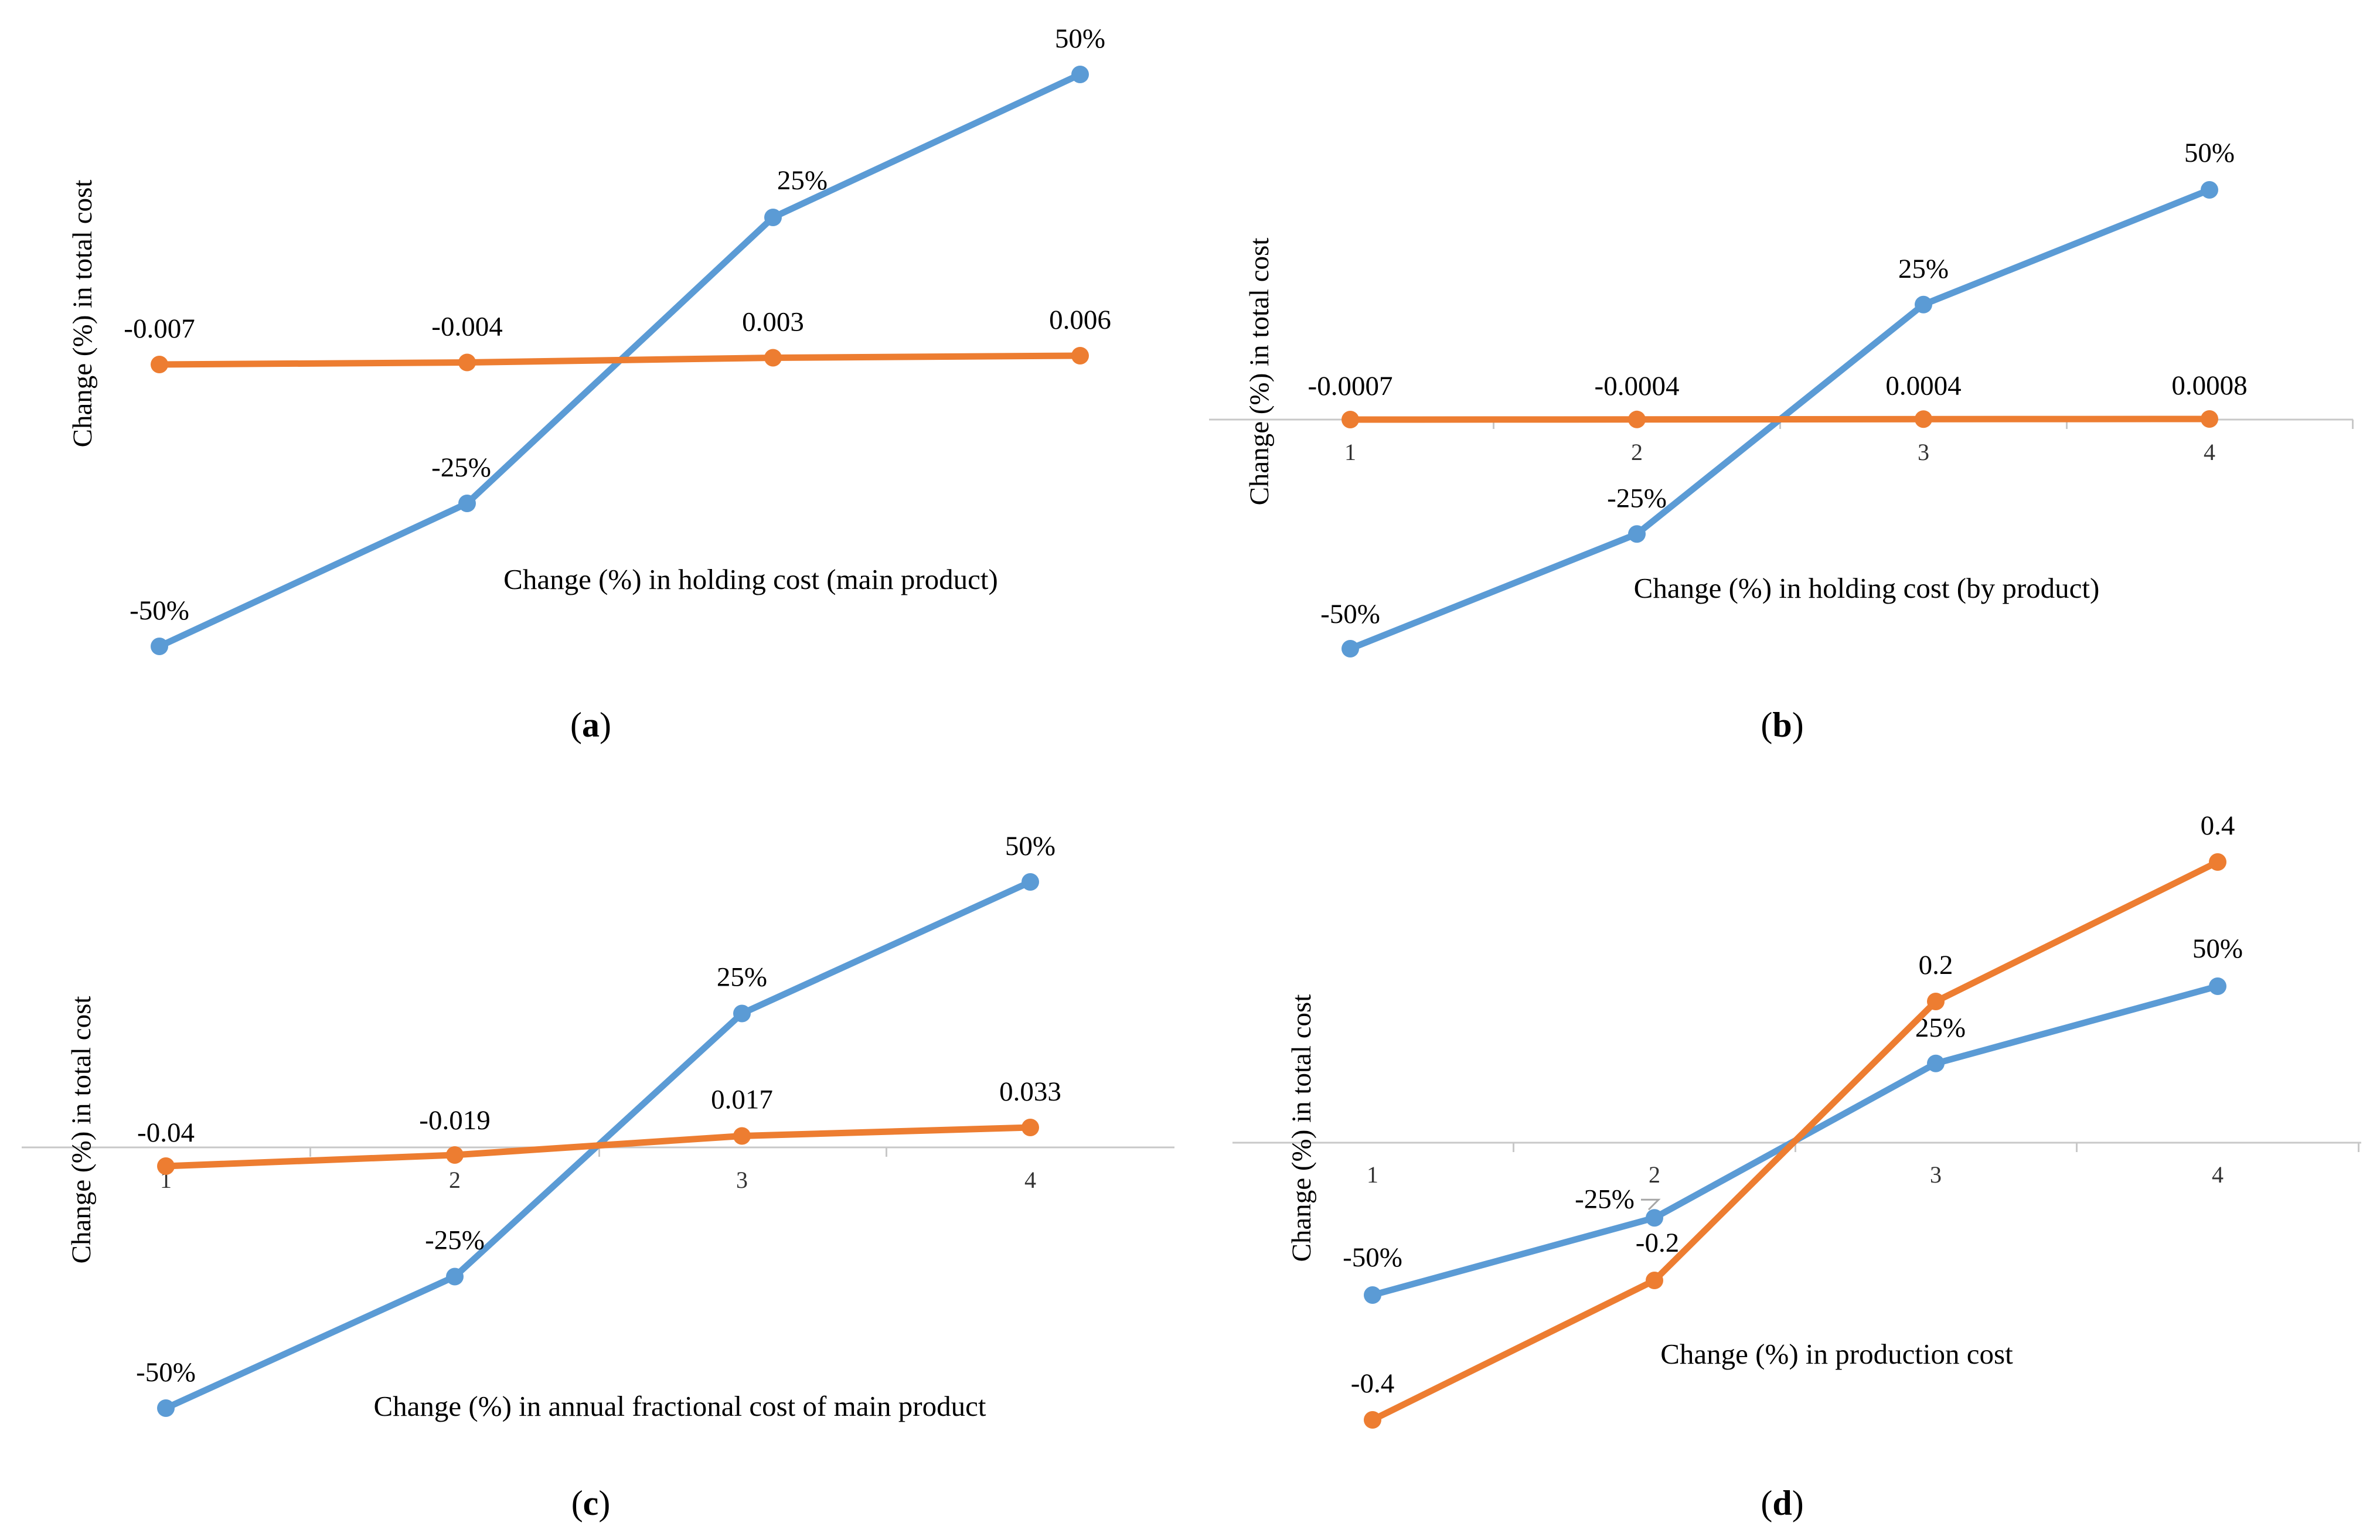 This screenshot has width=2380, height=1540. What do you see at coordinates (590, 725) in the screenshot?
I see `panel-caption: (a)` at bounding box center [590, 725].